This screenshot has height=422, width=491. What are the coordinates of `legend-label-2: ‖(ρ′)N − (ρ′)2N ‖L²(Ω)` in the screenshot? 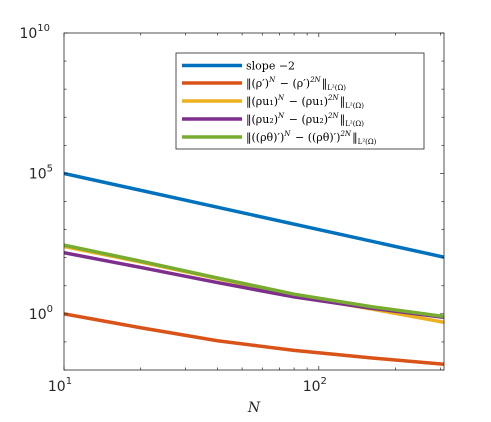 It's located at (296, 84).